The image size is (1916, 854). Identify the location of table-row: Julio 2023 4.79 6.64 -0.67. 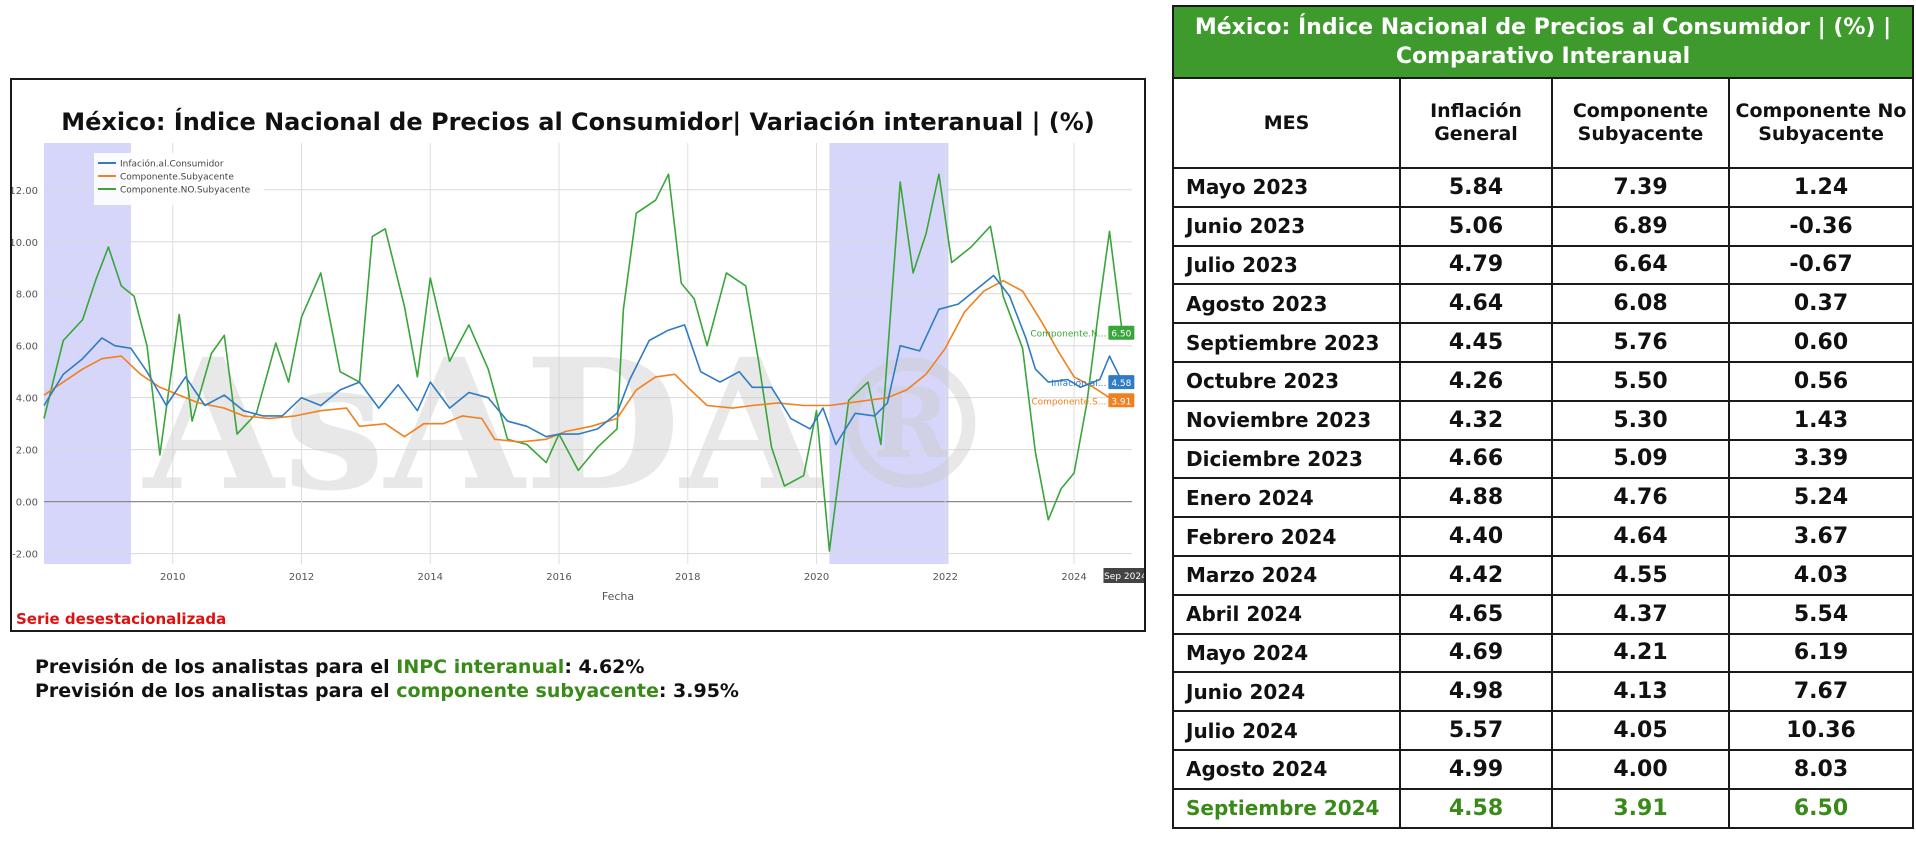
(1543, 265).